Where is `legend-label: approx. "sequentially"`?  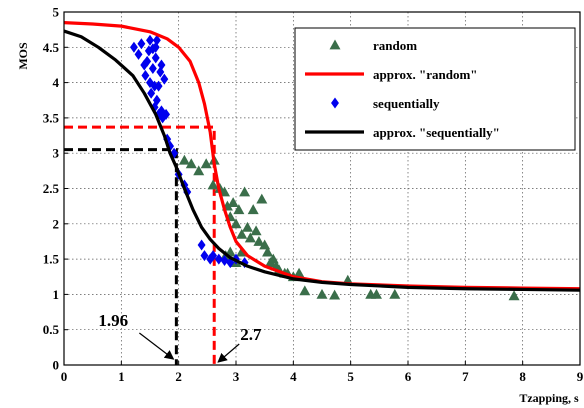
legend-label: approx. "sequentially" is located at coordinates (436, 132).